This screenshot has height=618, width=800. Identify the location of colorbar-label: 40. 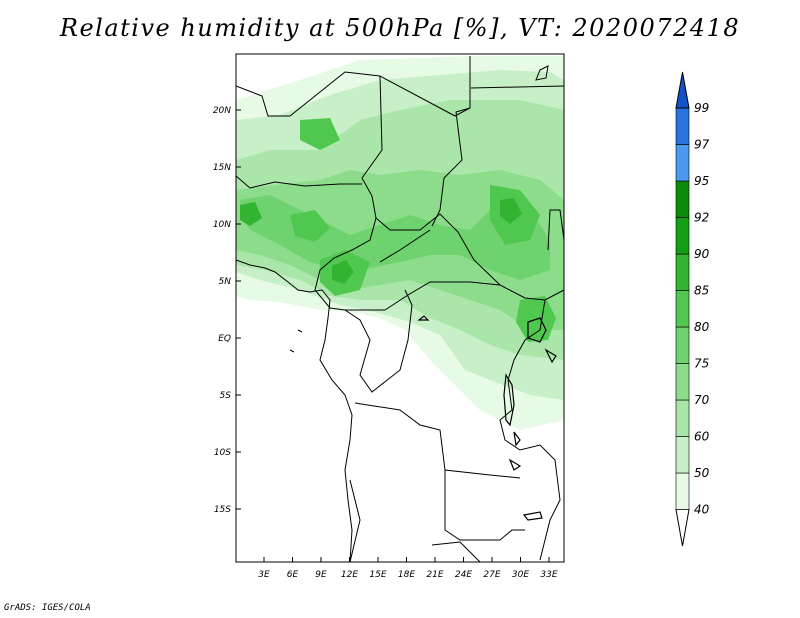
(702, 510).